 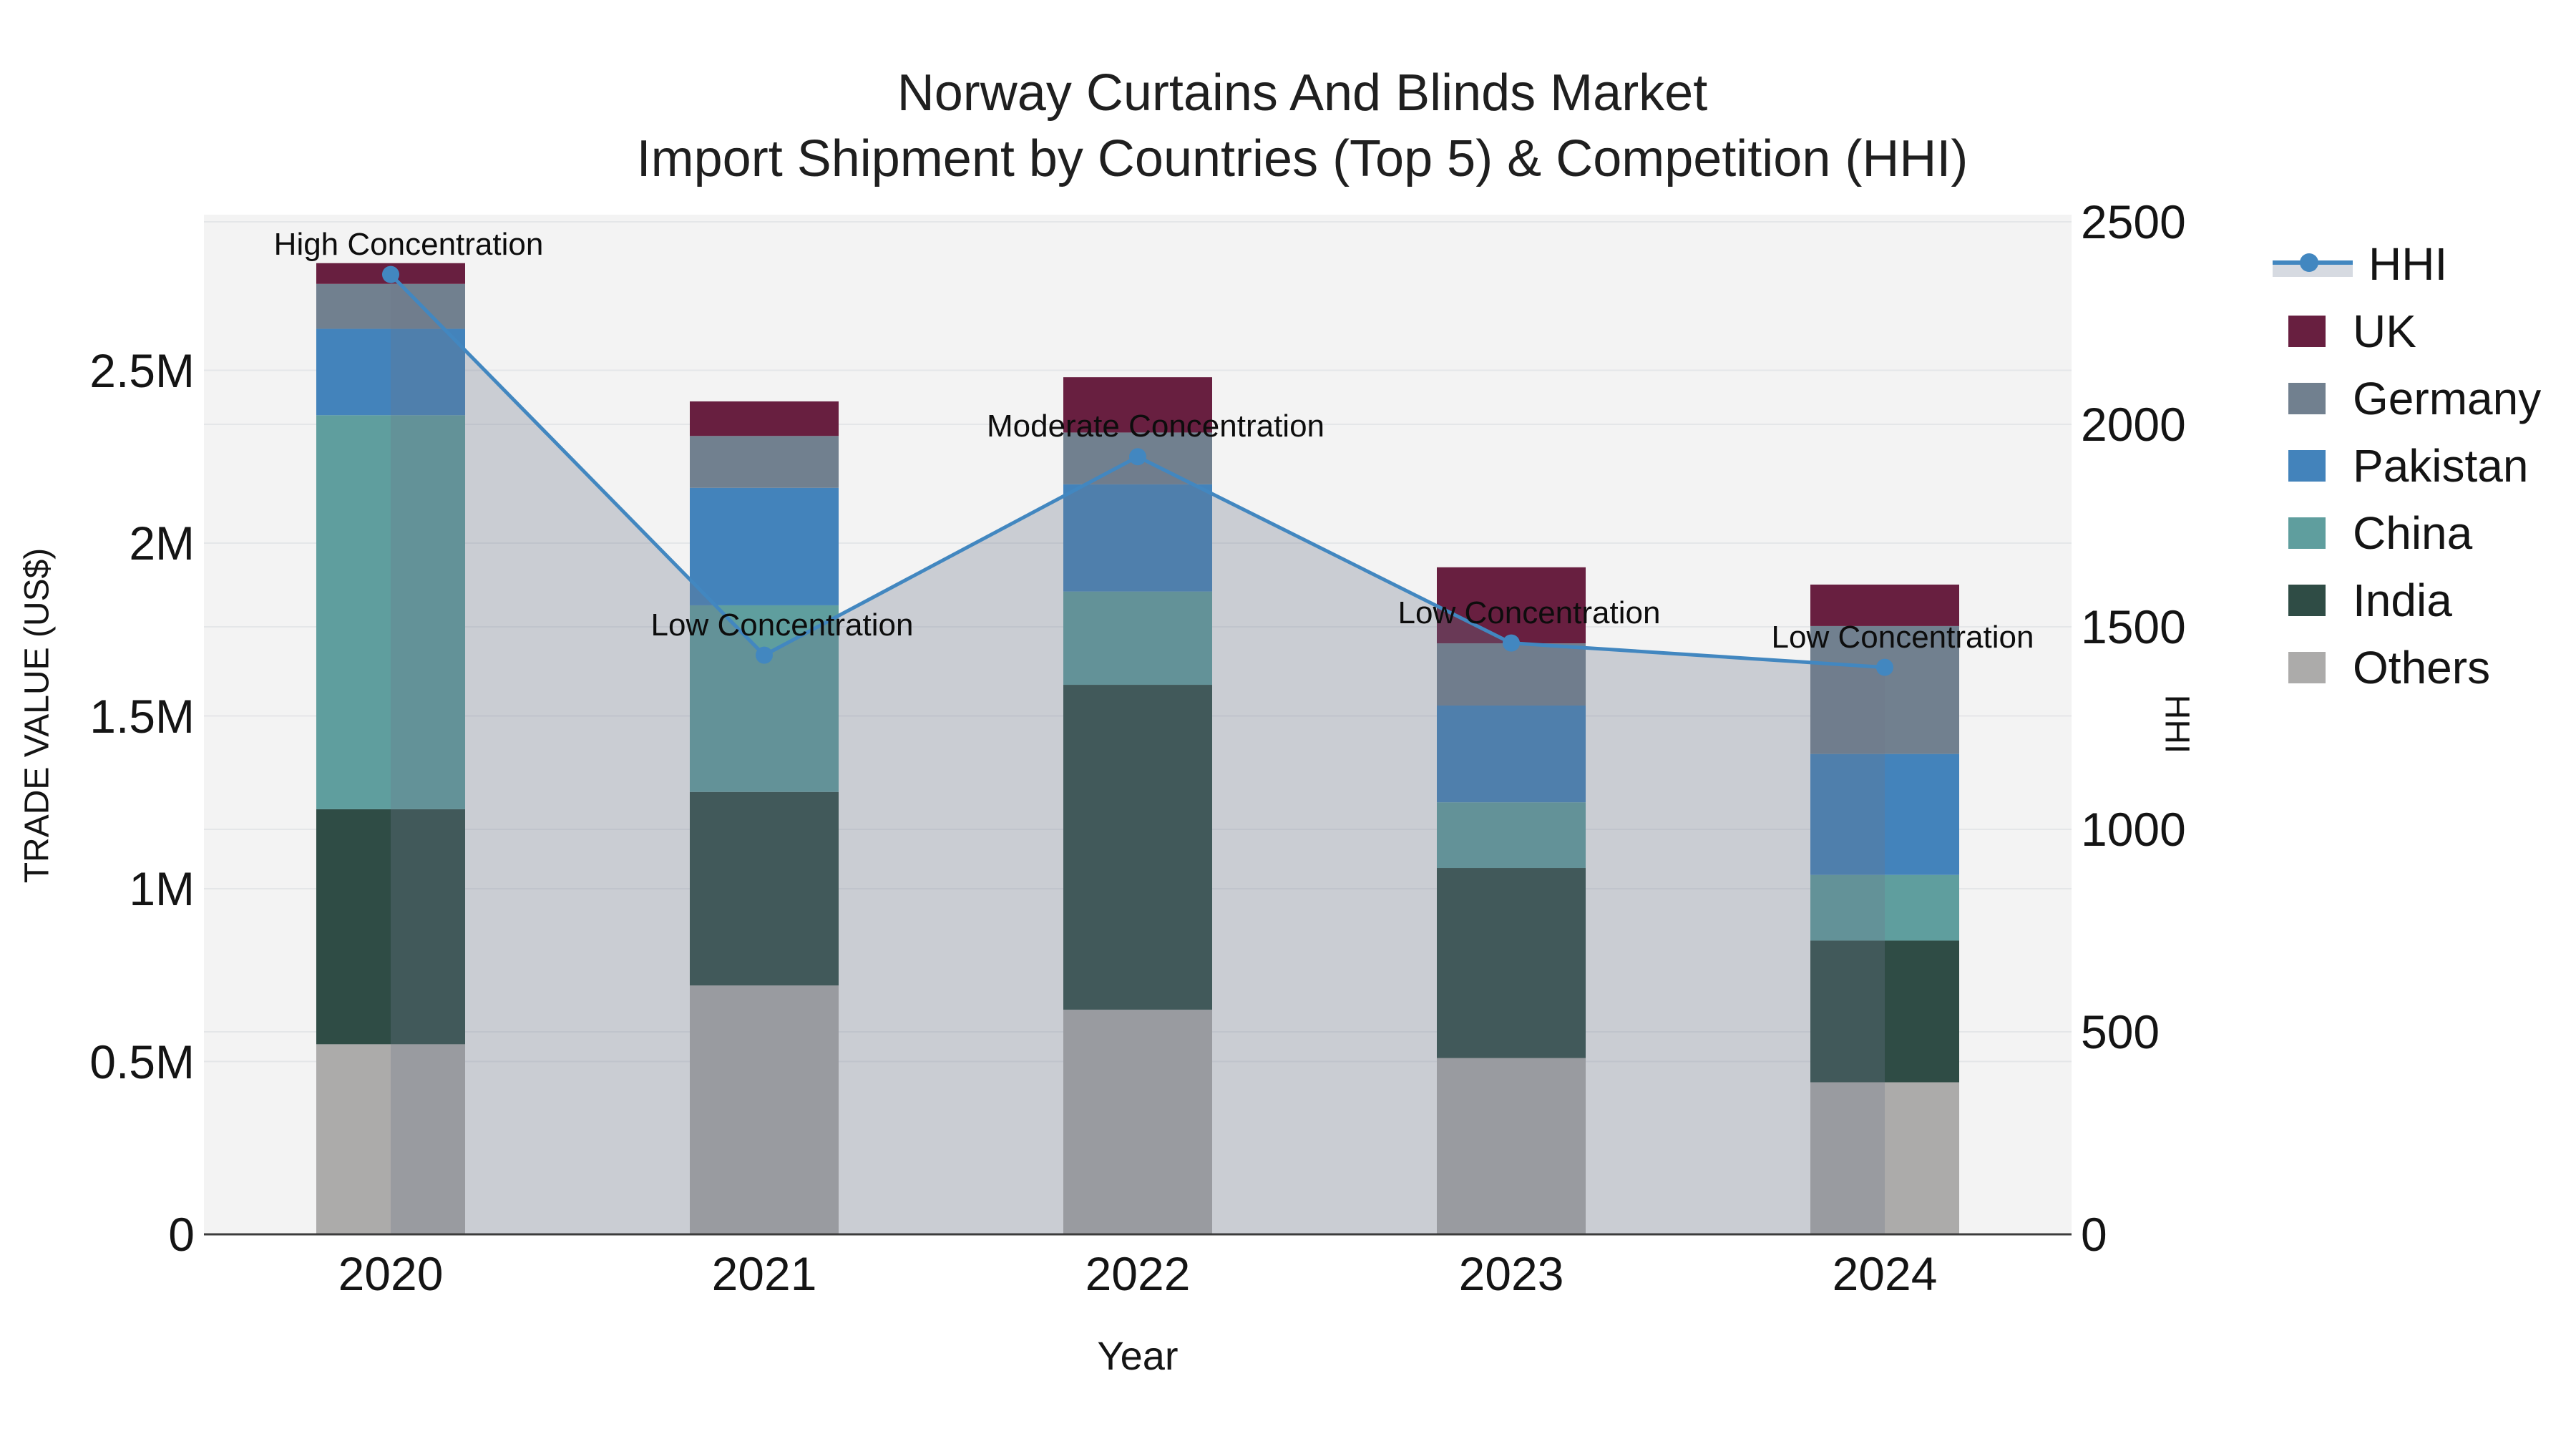 What do you see at coordinates (1529, 612) in the screenshot?
I see `annotation-2023: Low Concentration` at bounding box center [1529, 612].